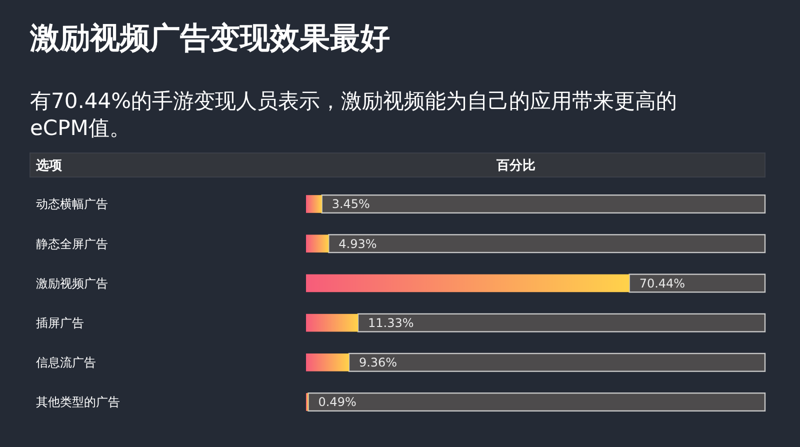 This screenshot has height=447, width=800. I want to click on chart-subtitle: 有70.44%的手游变现人员表示，激励视频能为自己的应用带来更高的eCPM值。, so click(354, 115).